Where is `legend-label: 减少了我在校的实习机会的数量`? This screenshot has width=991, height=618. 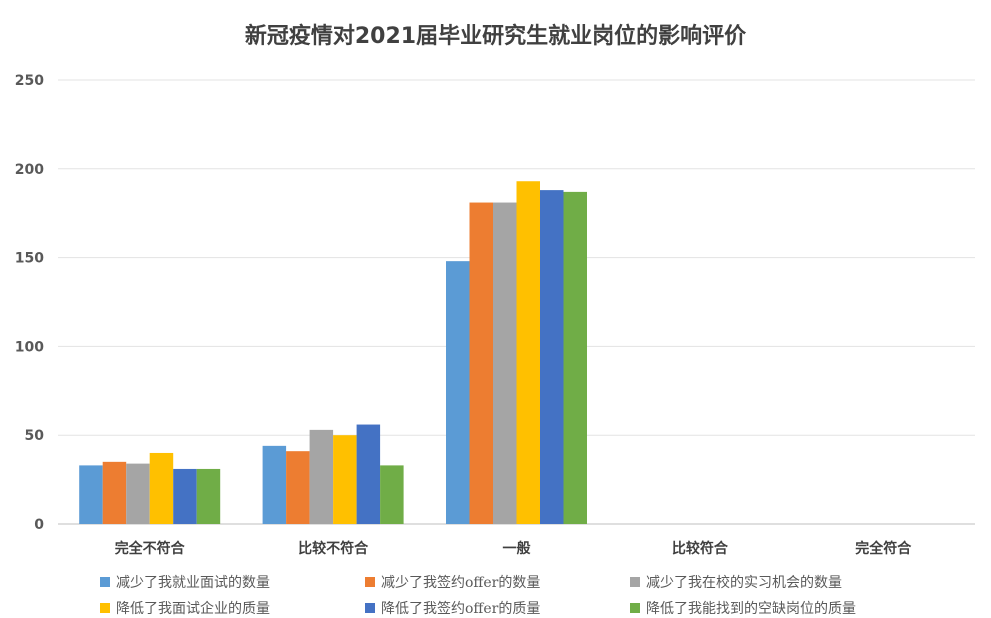 legend-label: 减少了我在校的实习机会的数量 is located at coordinates (744, 583).